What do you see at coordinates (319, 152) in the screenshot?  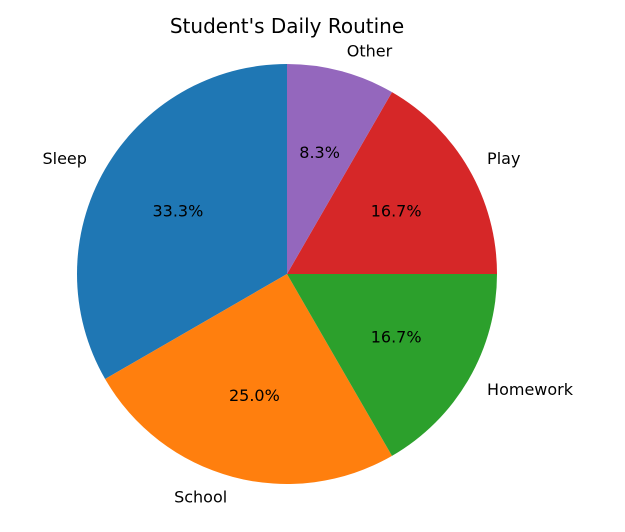 I see `percent-label-other: 8.3%` at bounding box center [319, 152].